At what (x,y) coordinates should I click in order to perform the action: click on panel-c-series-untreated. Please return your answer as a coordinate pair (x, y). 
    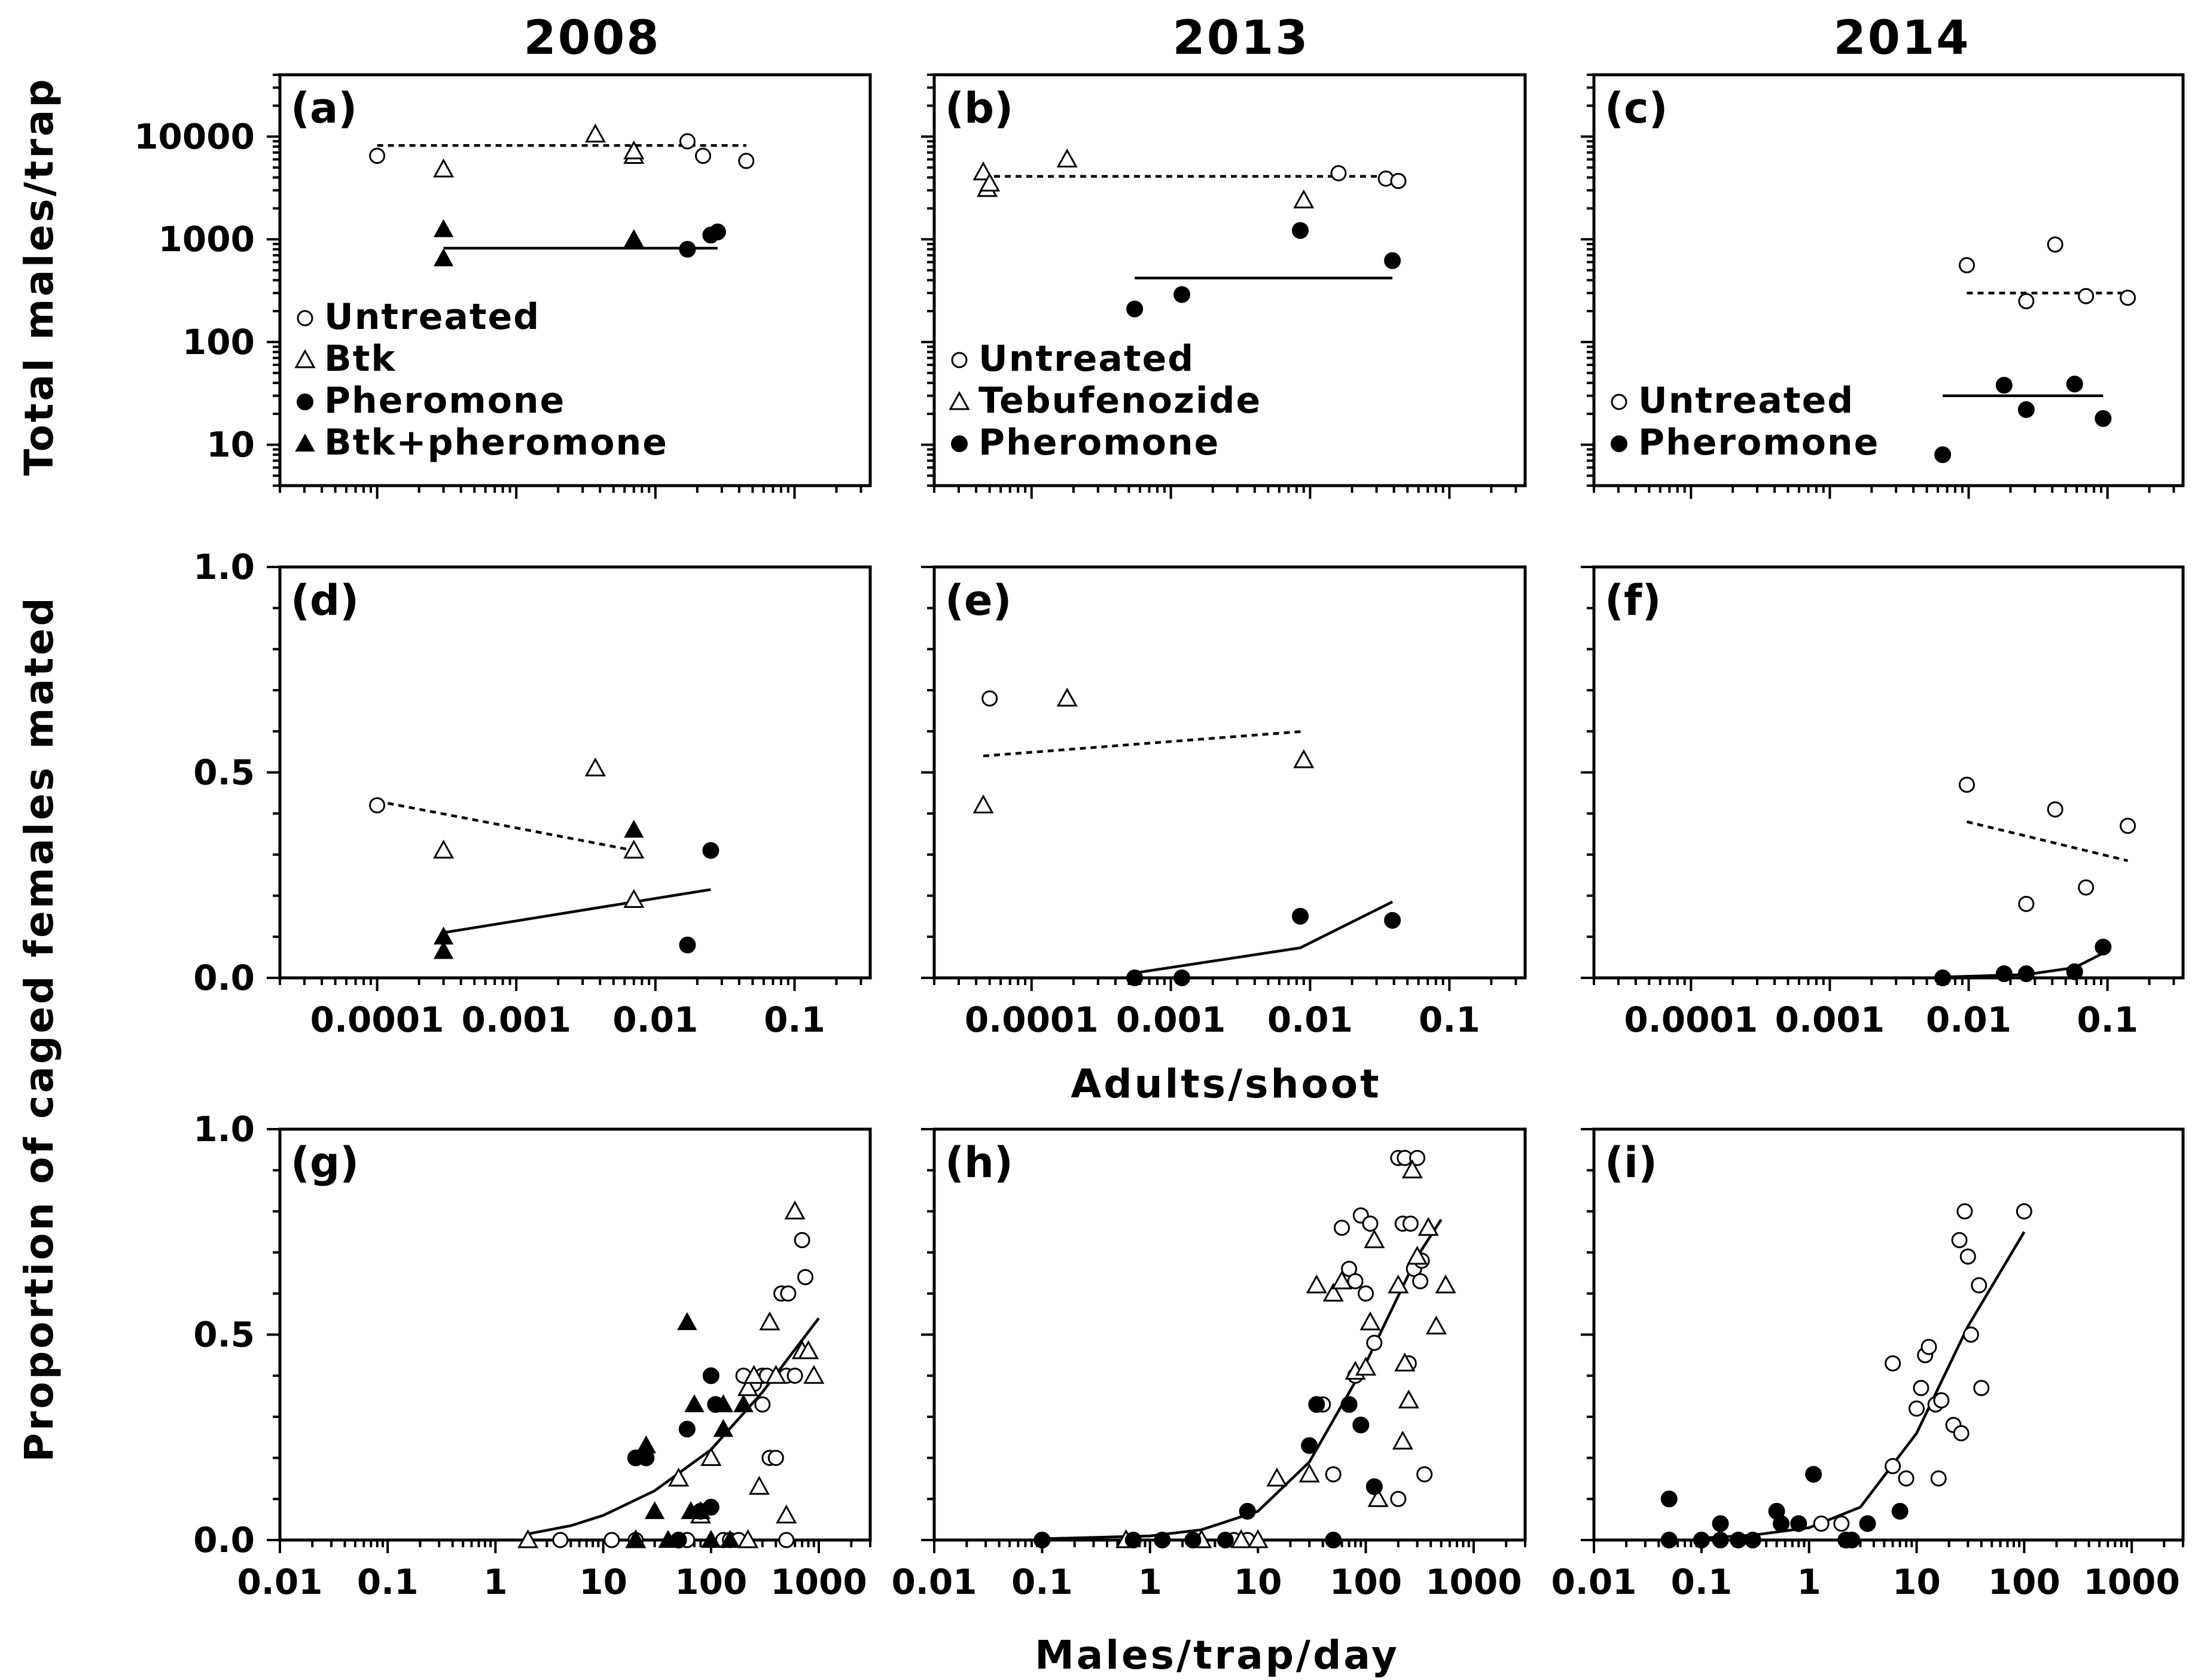
    Looking at the image, I should click on (2047, 273).